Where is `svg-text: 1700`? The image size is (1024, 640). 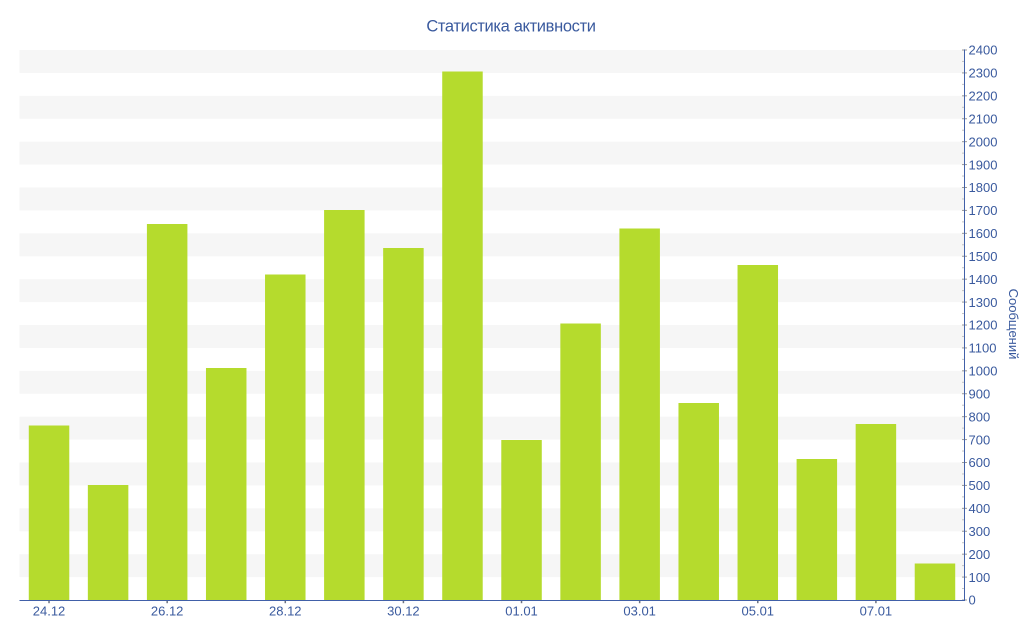
svg-text: 1700 is located at coordinates (983, 210).